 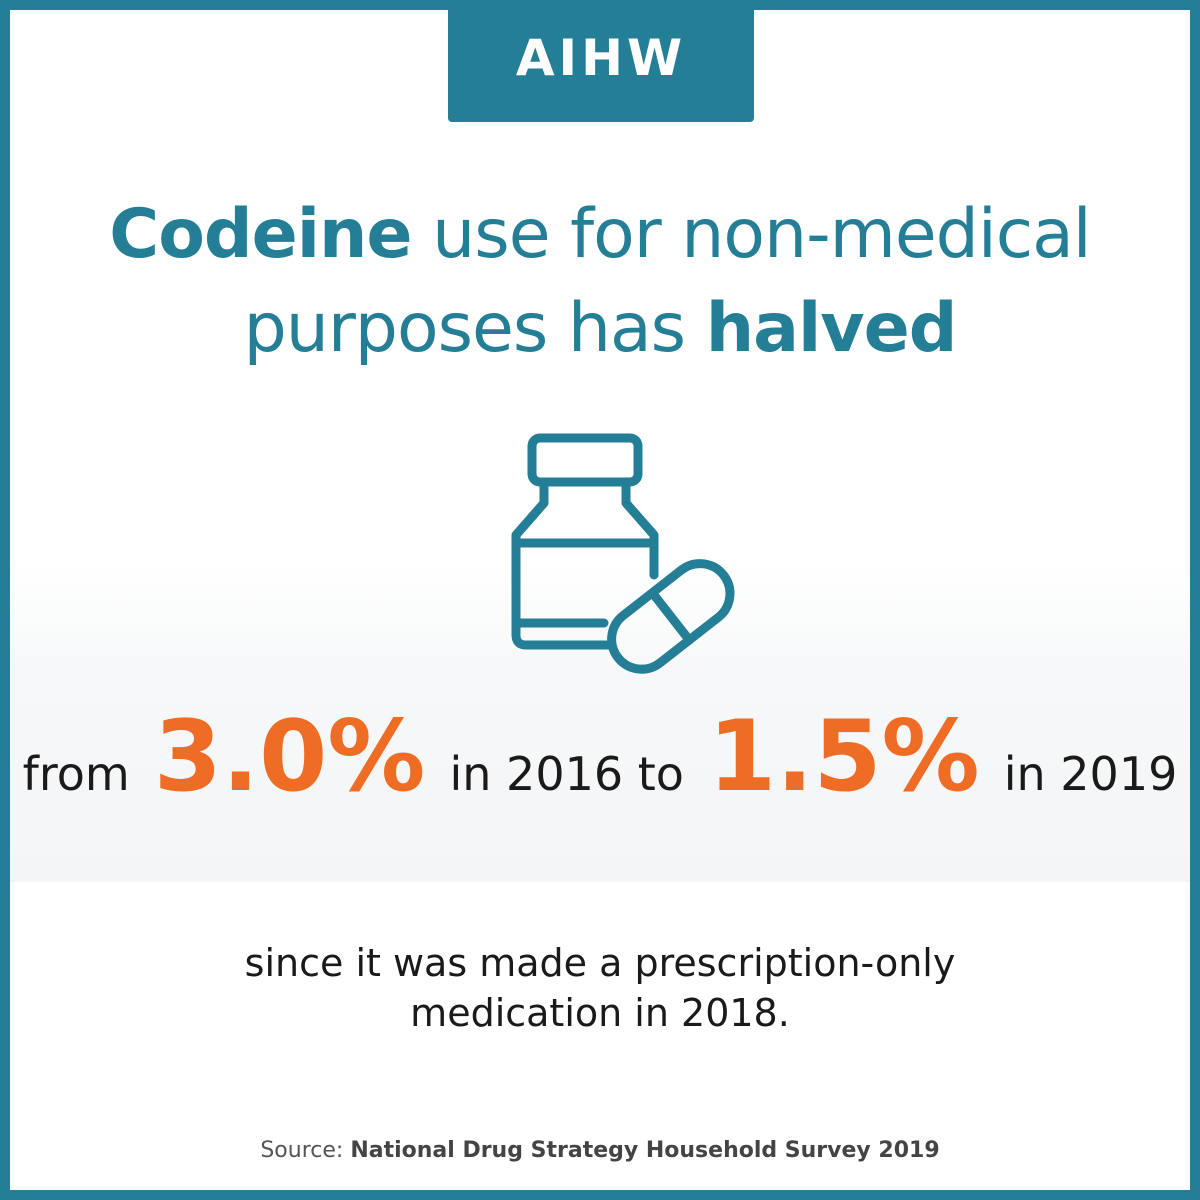 I want to click on medicine-bottle-and-capsule-icon, so click(x=623, y=553).